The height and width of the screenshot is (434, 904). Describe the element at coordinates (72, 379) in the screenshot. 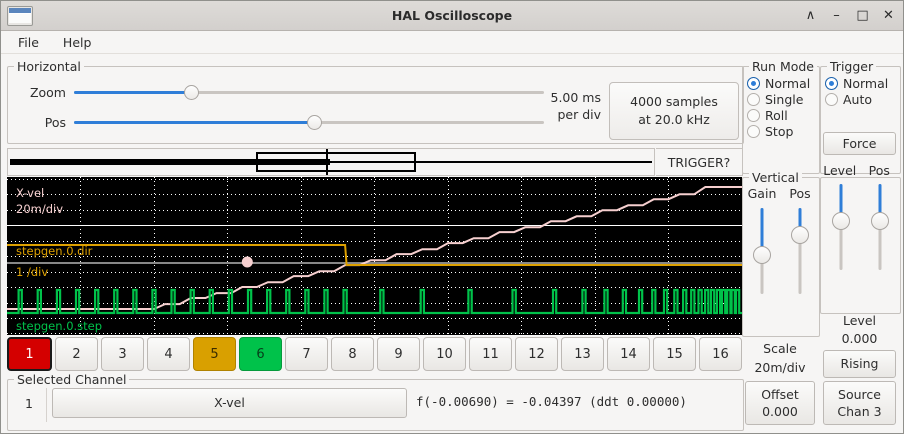

I see `selected-channel-label: Selected Channel` at that location.